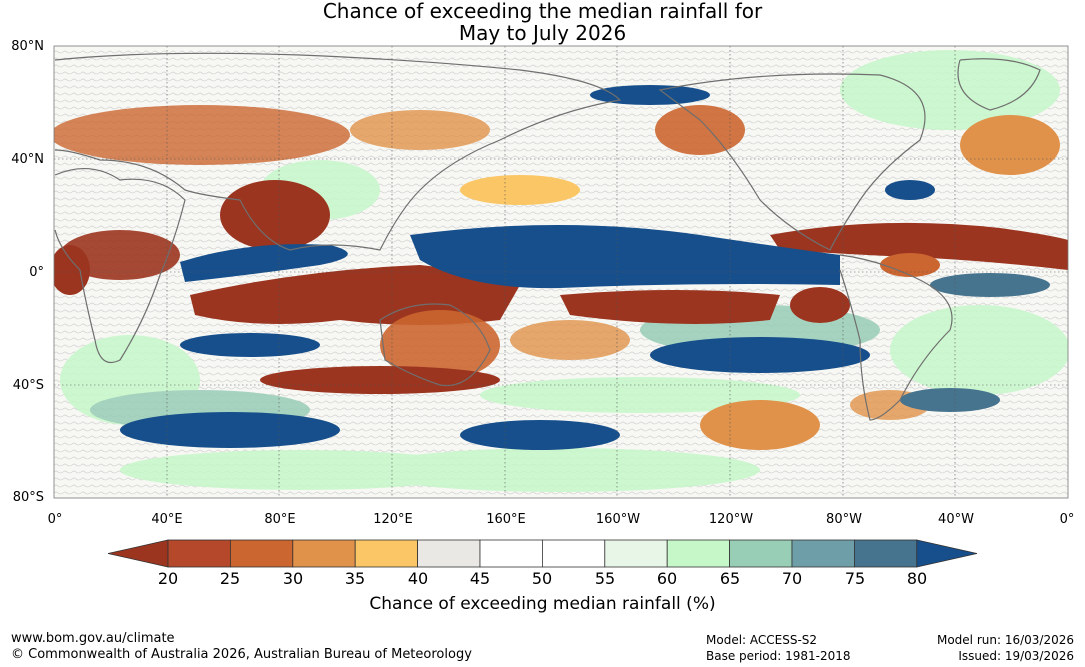  Describe the element at coordinates (605, 578) in the screenshot. I see `colorbar-tick: 55` at that location.